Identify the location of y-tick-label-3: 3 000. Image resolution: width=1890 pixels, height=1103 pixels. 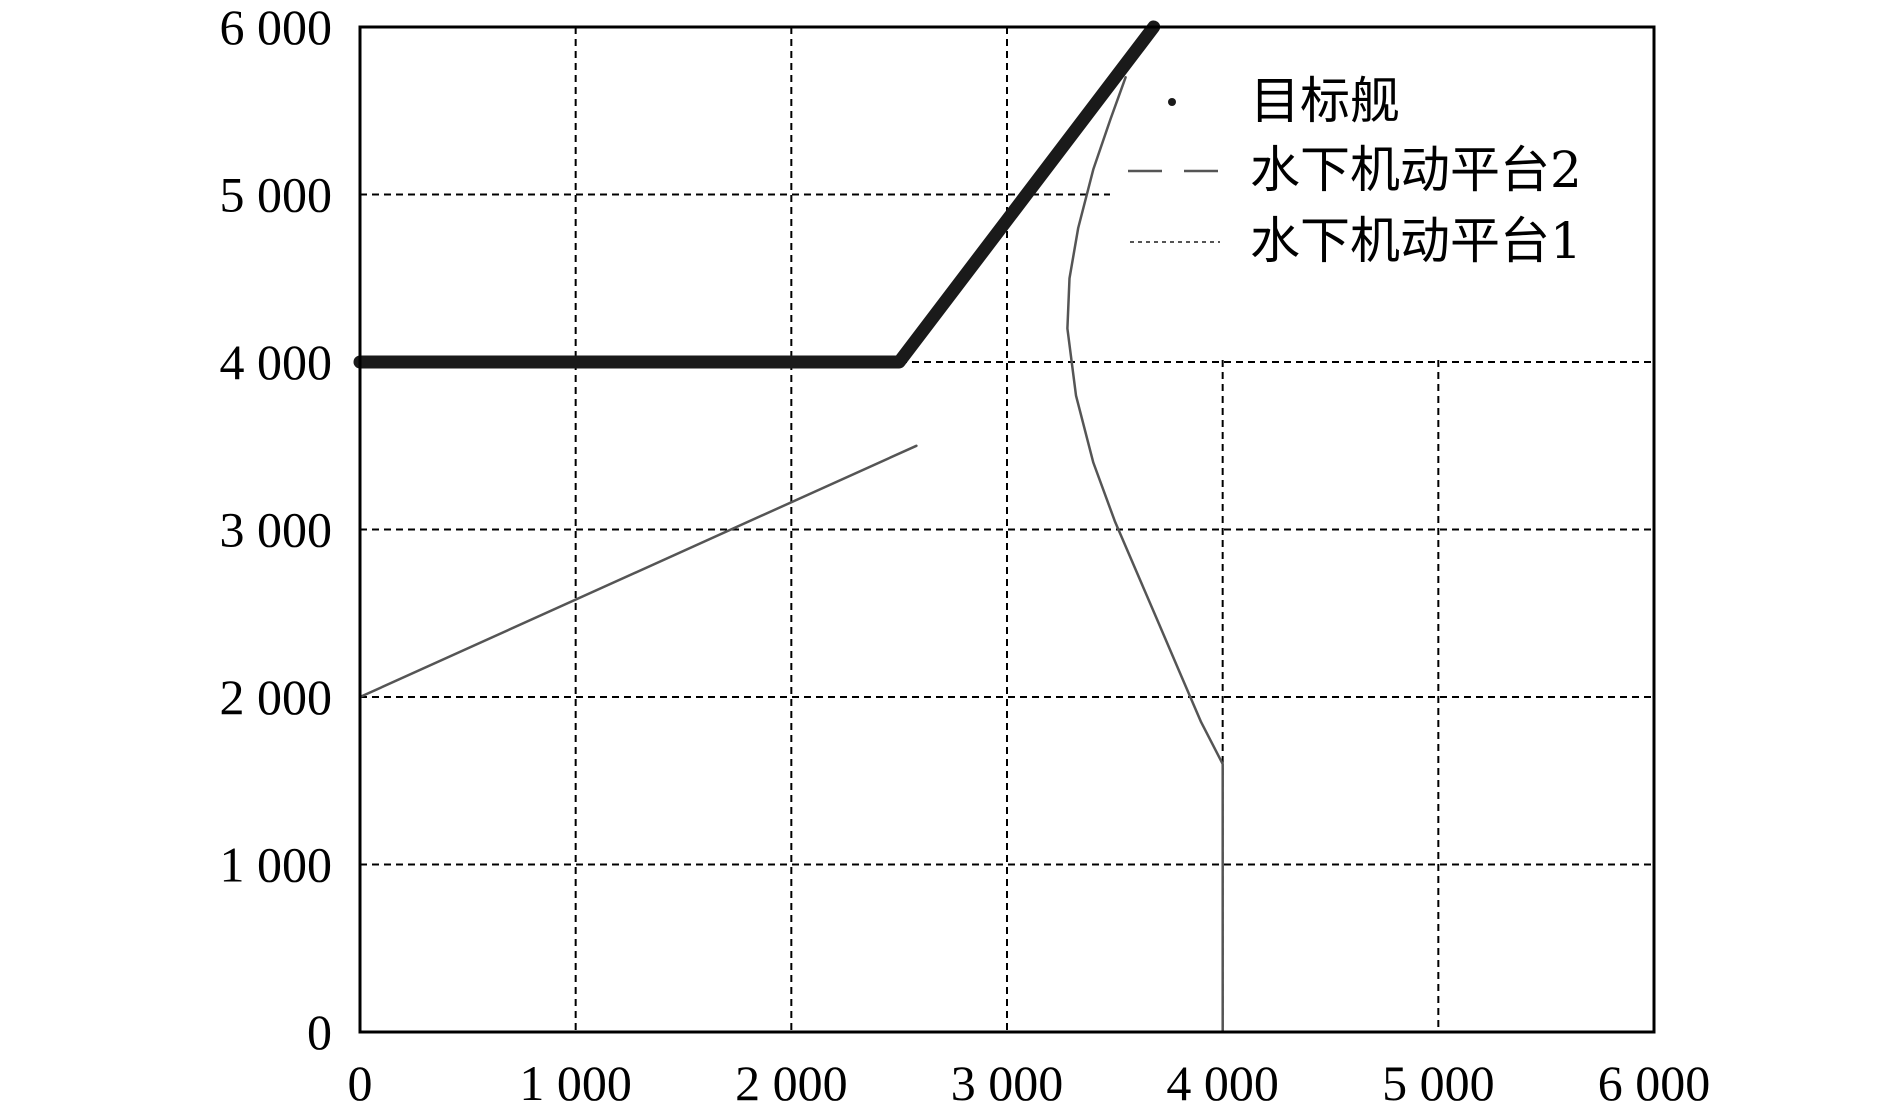
(276, 530).